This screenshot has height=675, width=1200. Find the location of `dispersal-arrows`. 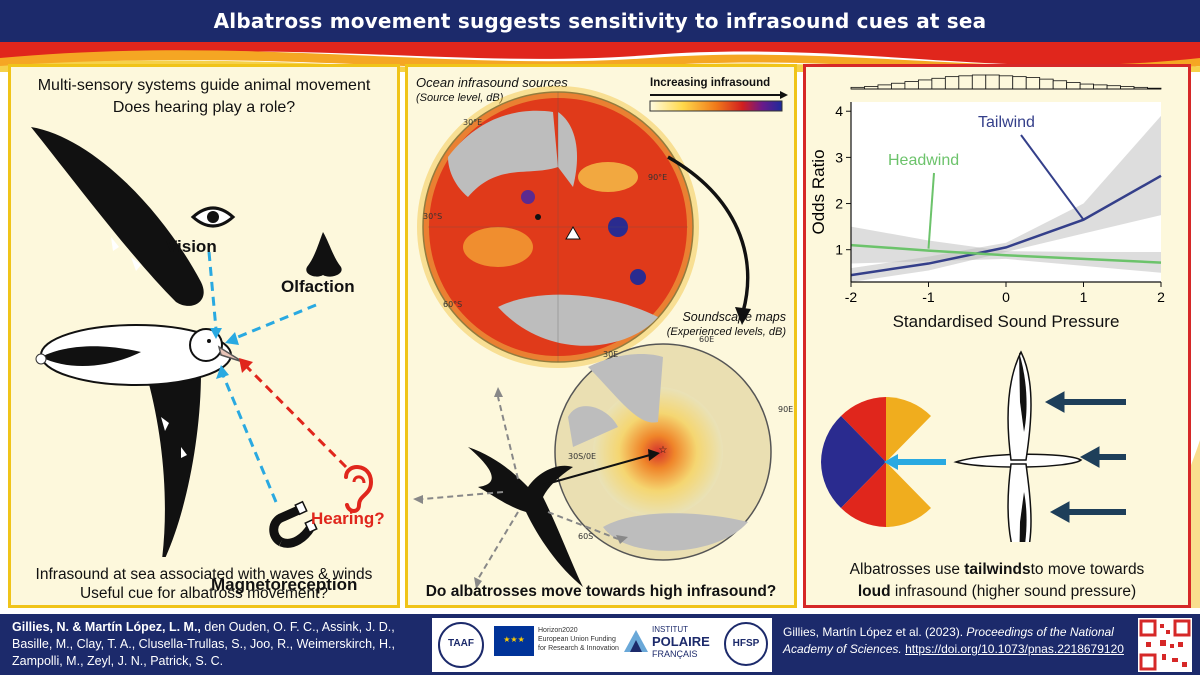

dispersal-arrows is located at coordinates (520, 488).